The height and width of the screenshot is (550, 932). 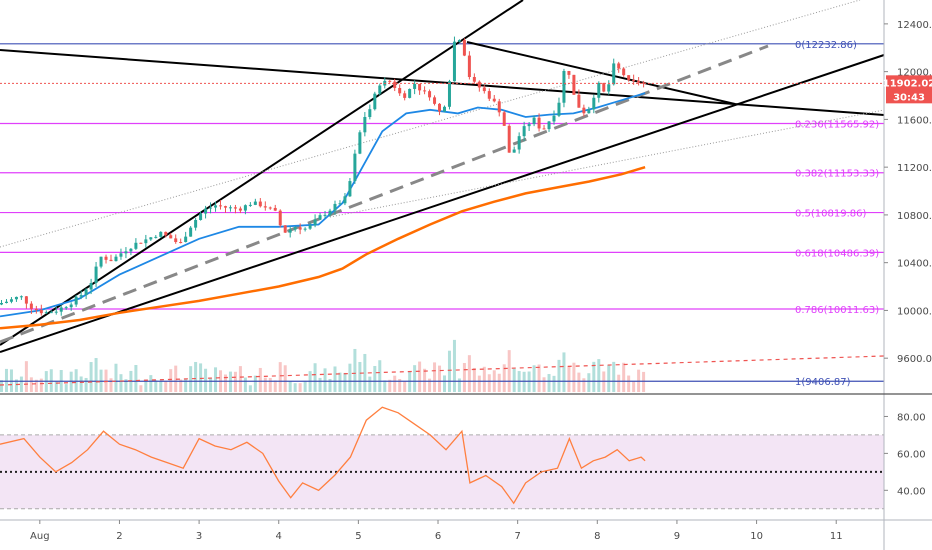 What do you see at coordinates (607, 163) in the screenshot?
I see `lower-dotted-channel` at bounding box center [607, 163].